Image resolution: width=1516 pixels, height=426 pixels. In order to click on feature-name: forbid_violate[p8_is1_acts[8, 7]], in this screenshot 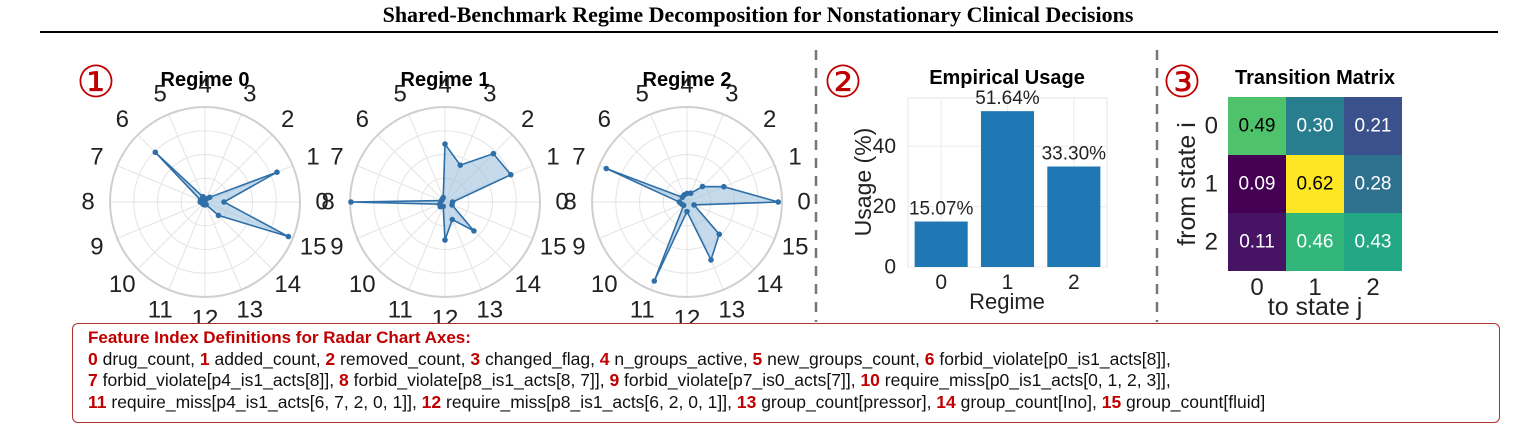, I will do `click(479, 380)`.